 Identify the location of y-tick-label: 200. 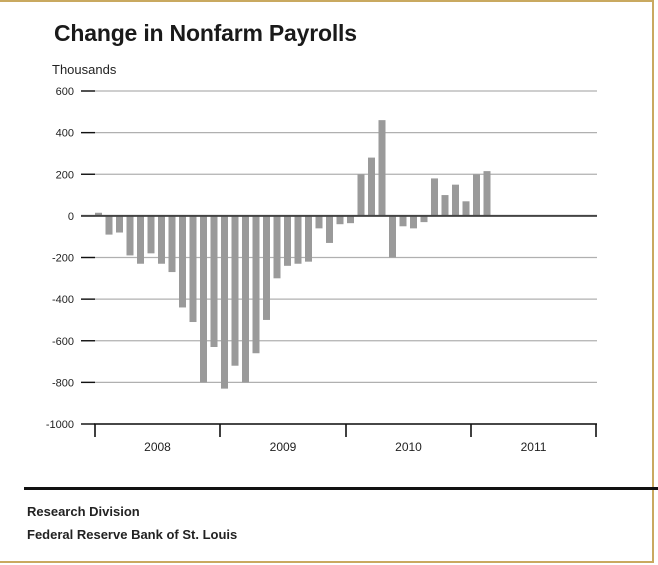
(65, 175).